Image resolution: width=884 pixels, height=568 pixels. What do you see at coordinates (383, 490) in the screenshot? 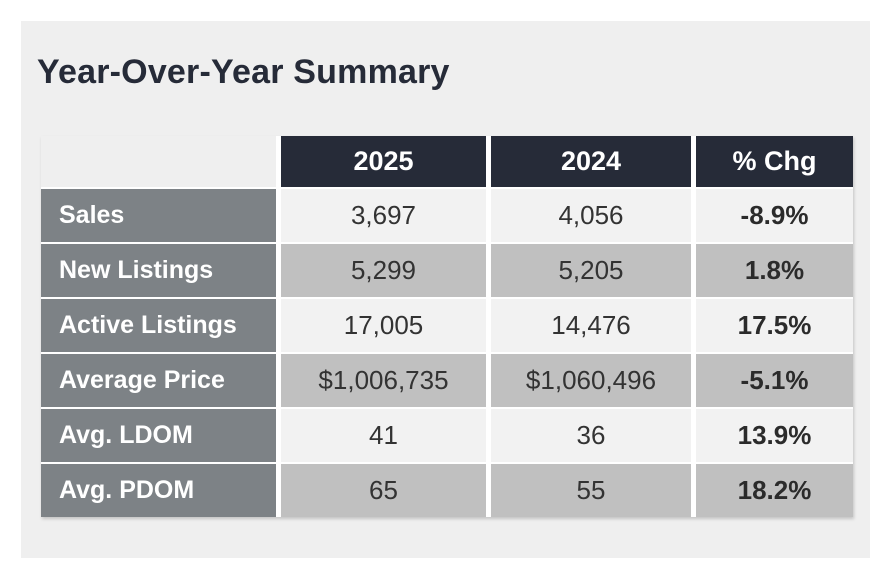
I see `cell-avg-pdom-2025: 65` at bounding box center [383, 490].